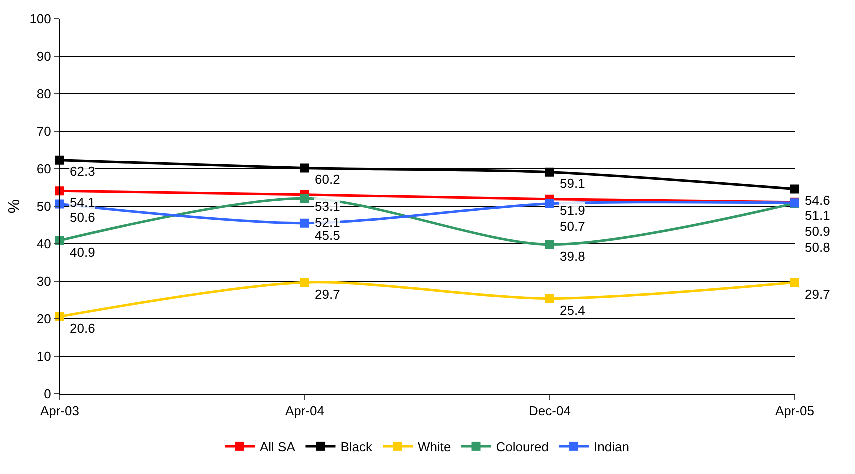  I want to click on data-label: 52.1, so click(327, 222).